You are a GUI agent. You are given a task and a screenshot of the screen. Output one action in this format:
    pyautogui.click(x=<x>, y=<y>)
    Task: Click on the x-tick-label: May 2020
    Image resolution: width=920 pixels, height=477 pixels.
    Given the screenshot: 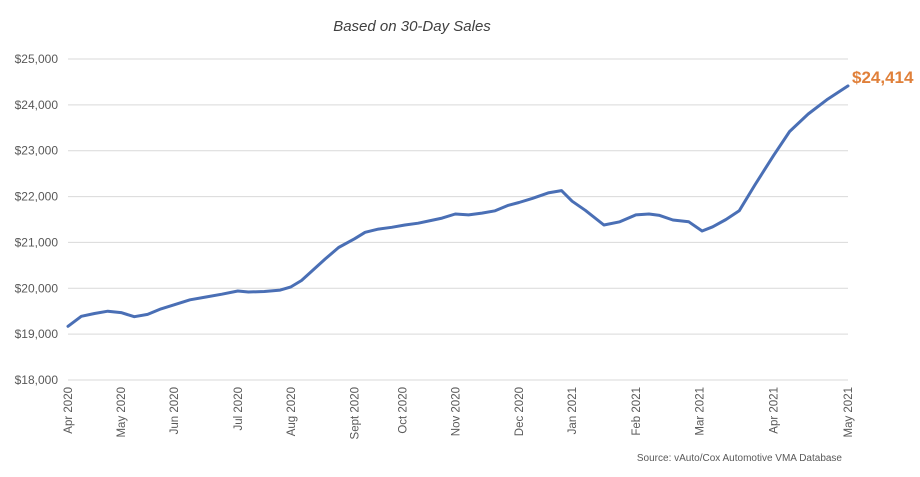 What is the action you would take?
    pyautogui.click(x=122, y=412)
    